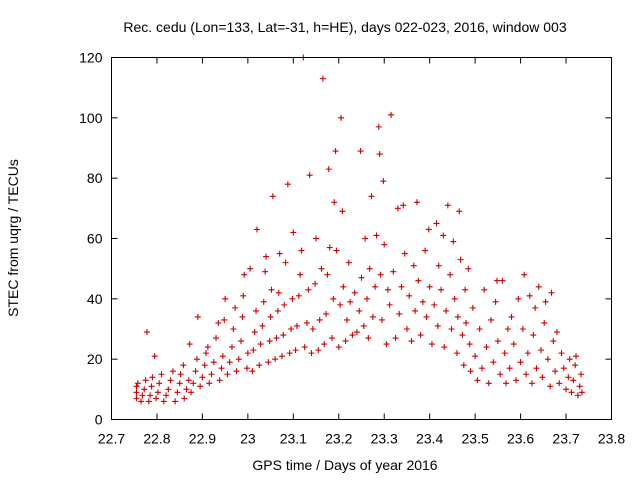 This screenshot has height=480, width=640. What do you see at coordinates (91, 118) in the screenshot?
I see `y-tick-label: 100` at bounding box center [91, 118].